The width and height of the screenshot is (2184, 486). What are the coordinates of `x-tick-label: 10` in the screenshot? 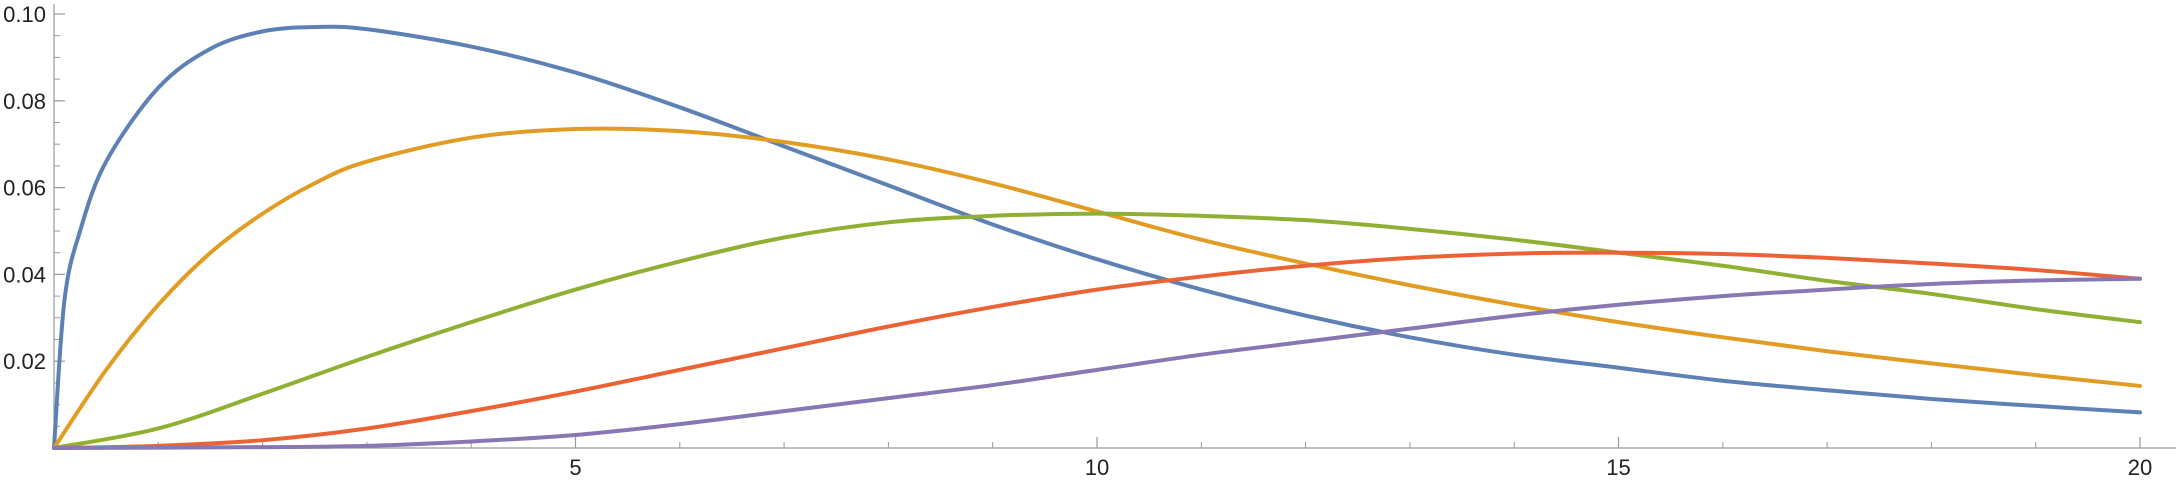 It's located at (1097, 467).